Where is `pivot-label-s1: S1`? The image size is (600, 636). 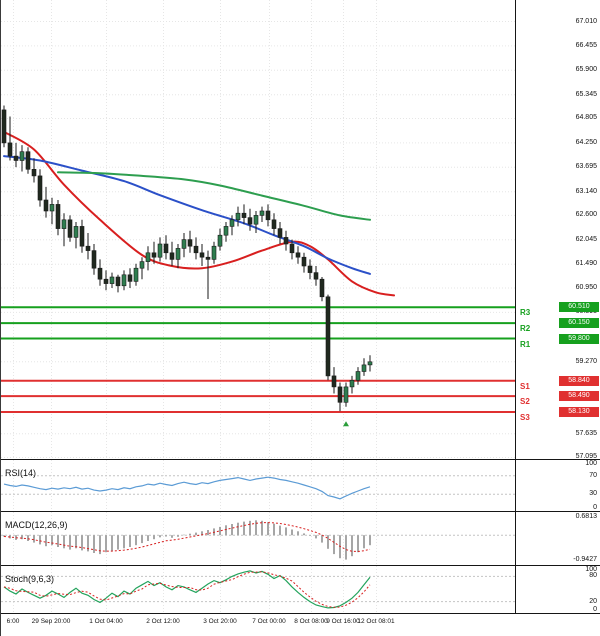
pivot-label-s1: S1 is located at coordinates (525, 386).